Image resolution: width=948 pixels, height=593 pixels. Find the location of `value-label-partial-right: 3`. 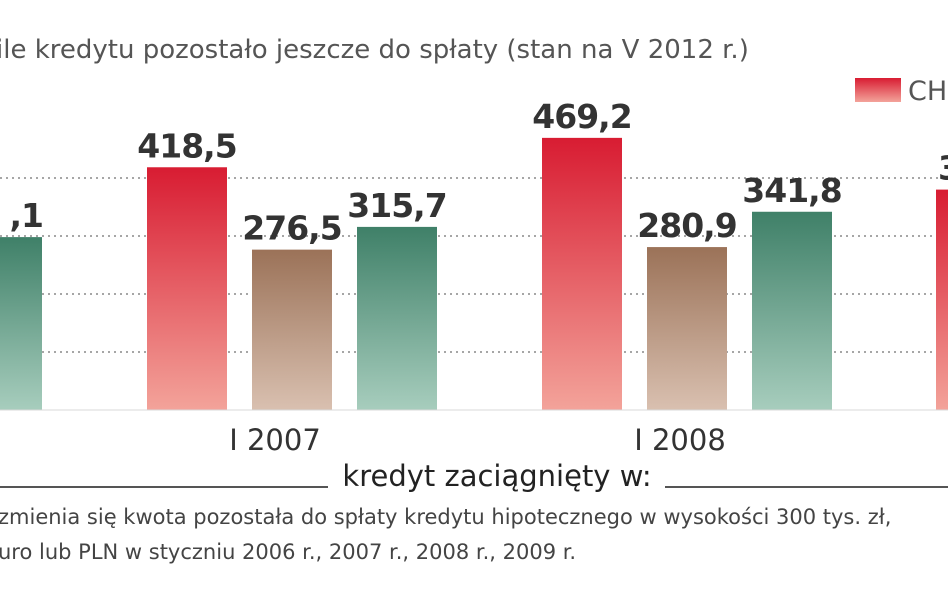

value-label-partial-right: 3 is located at coordinates (943, 168).